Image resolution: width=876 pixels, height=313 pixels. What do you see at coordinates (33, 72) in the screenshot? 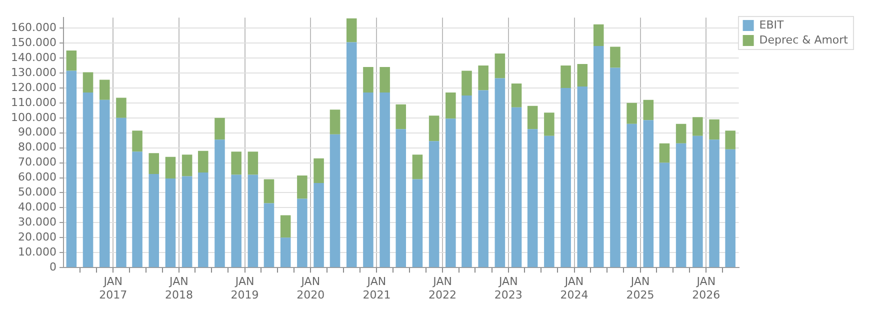
I see `y-tick-label: 130.000` at bounding box center [33, 72].